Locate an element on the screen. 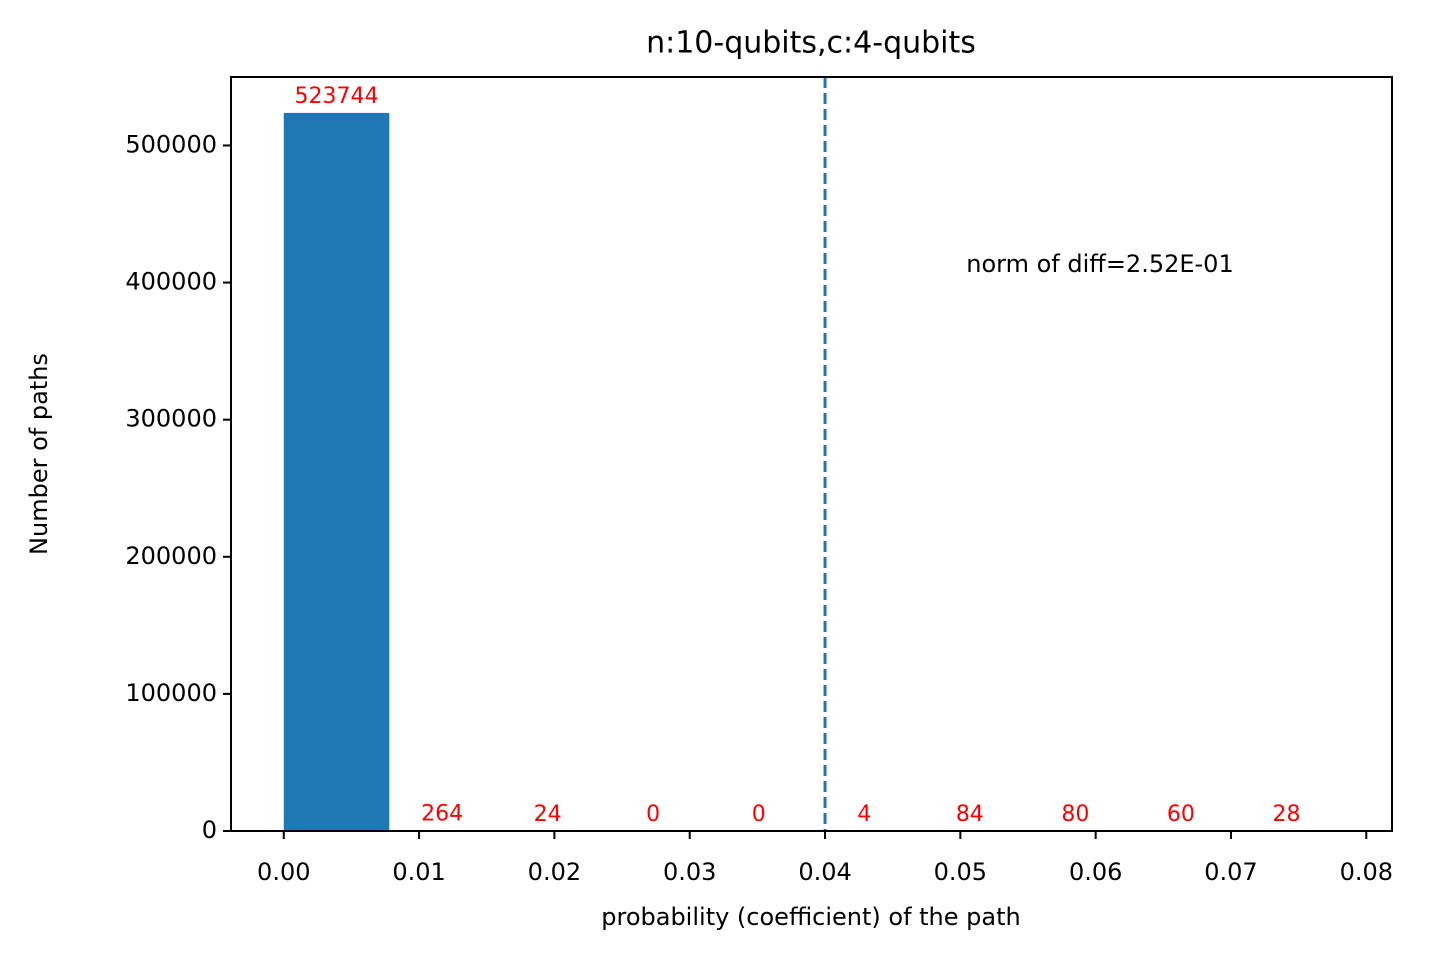 The width and height of the screenshot is (1432, 963). x-tick-label: 0.05 is located at coordinates (960, 872).